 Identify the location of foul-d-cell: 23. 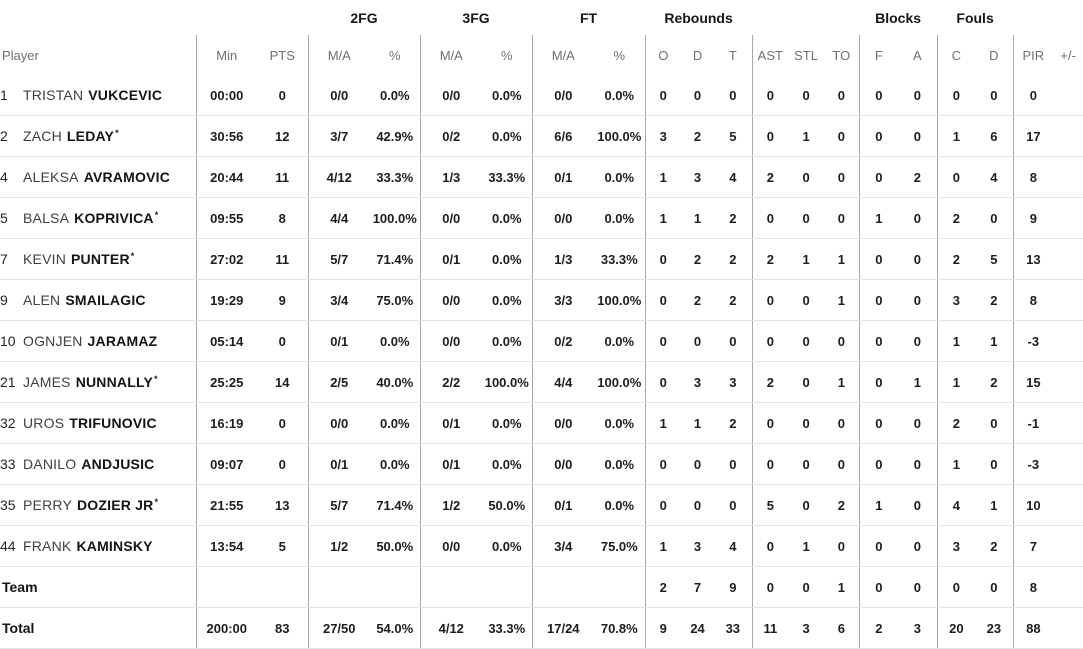
(994, 628).